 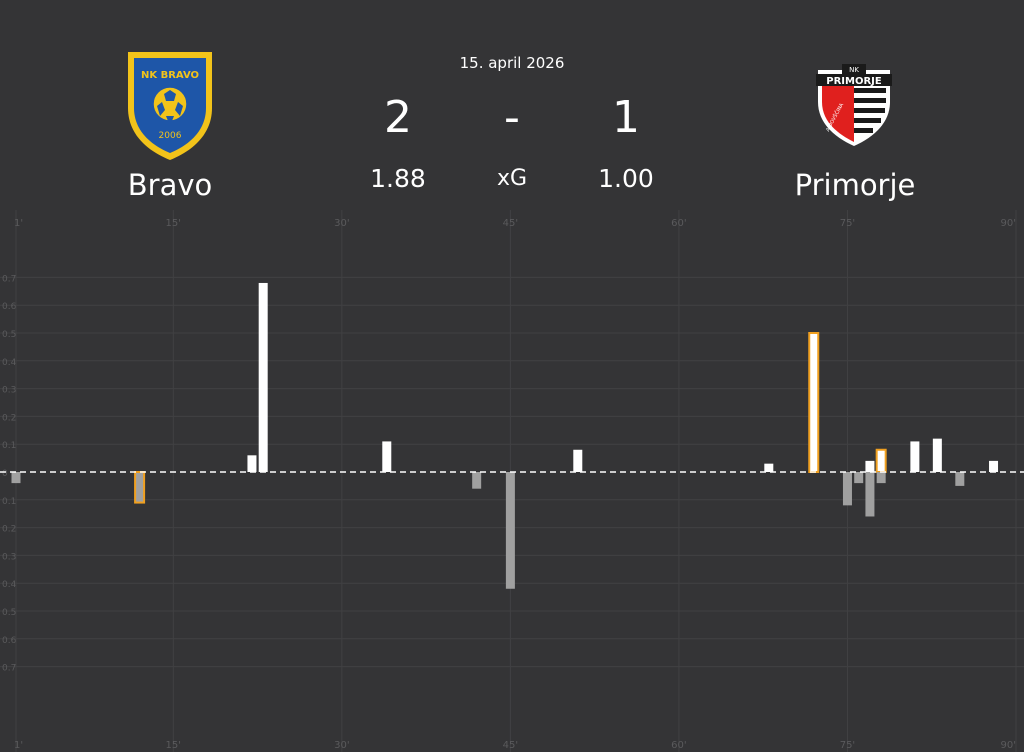 I want to click on home-xg: 1.88, so click(x=398, y=178).